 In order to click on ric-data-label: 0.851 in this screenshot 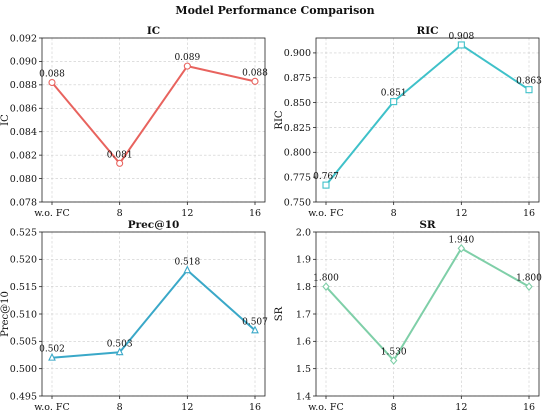, I will do `click(394, 94)`.